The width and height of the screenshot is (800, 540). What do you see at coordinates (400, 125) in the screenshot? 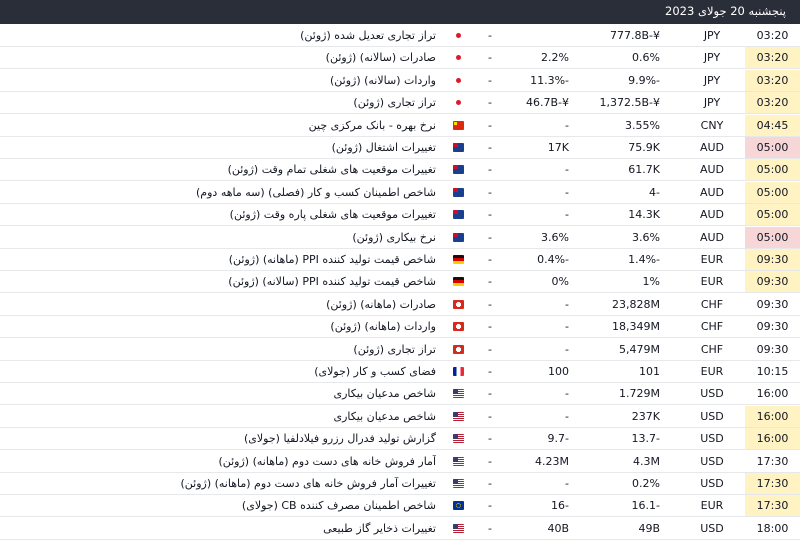
I see `table-row: 04:45 CNY 3.55% - - نرخ بهره - بانک مرکزی چین` at bounding box center [400, 125].